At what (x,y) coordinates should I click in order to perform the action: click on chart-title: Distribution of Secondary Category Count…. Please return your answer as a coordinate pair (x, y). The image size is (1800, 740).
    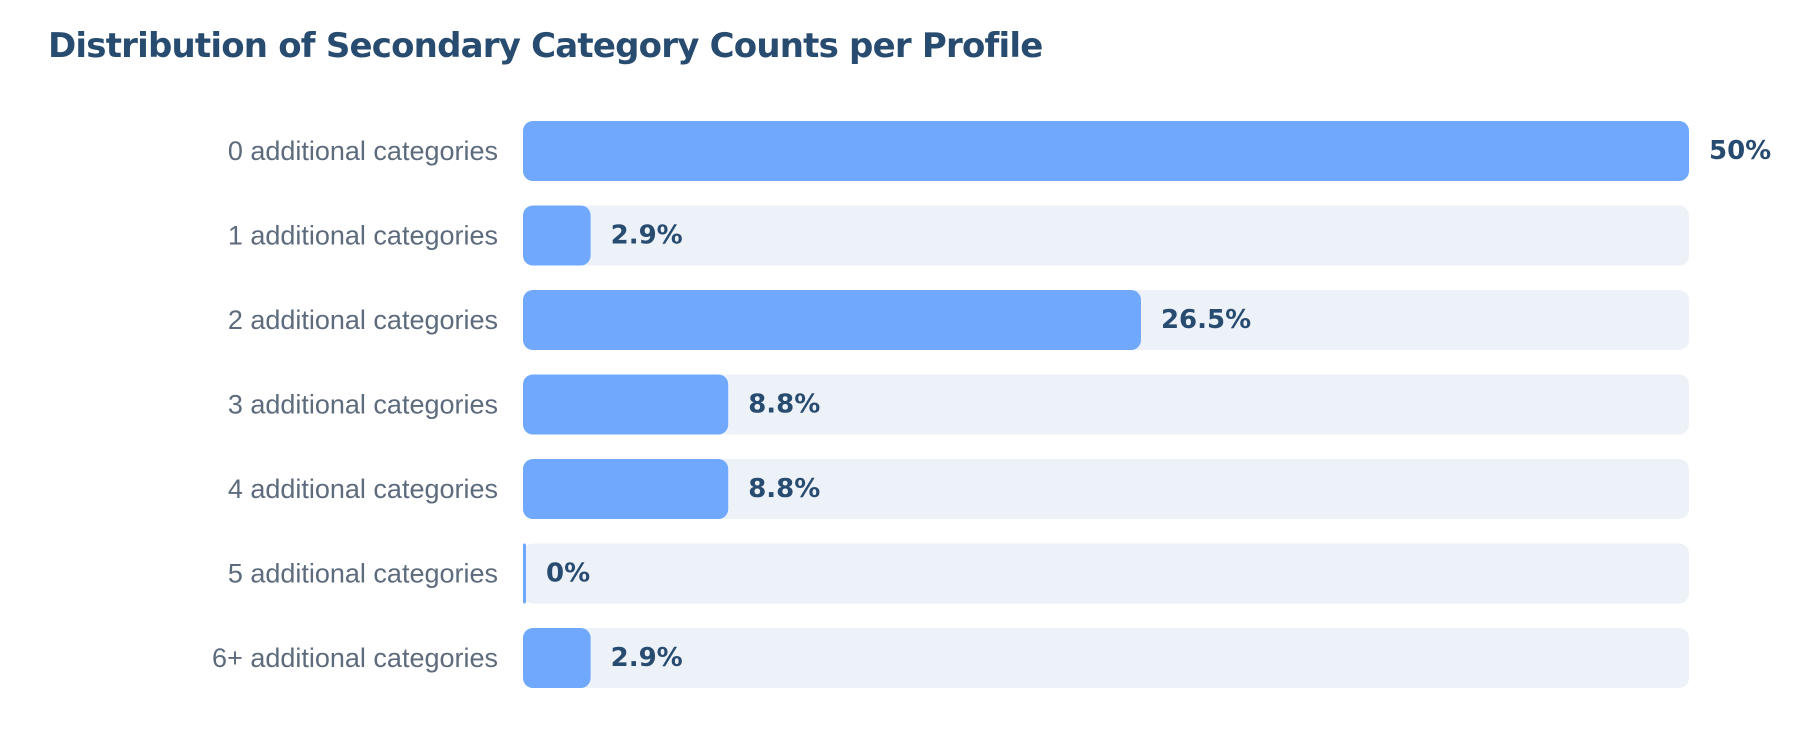
    Looking at the image, I should click on (545, 46).